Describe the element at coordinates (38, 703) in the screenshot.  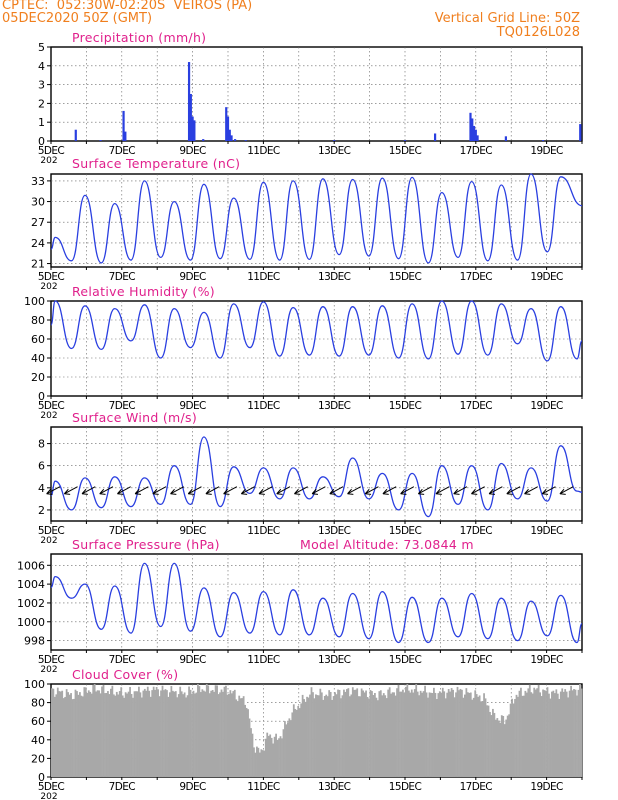
I see `y-tick-label: 80` at that location.